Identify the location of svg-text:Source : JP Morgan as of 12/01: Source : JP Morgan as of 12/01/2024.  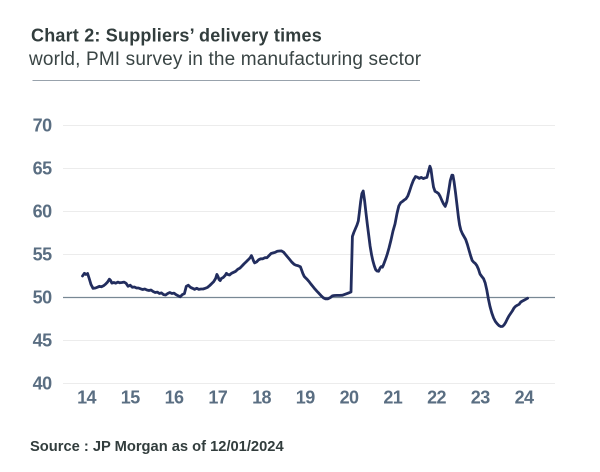
(157, 447).